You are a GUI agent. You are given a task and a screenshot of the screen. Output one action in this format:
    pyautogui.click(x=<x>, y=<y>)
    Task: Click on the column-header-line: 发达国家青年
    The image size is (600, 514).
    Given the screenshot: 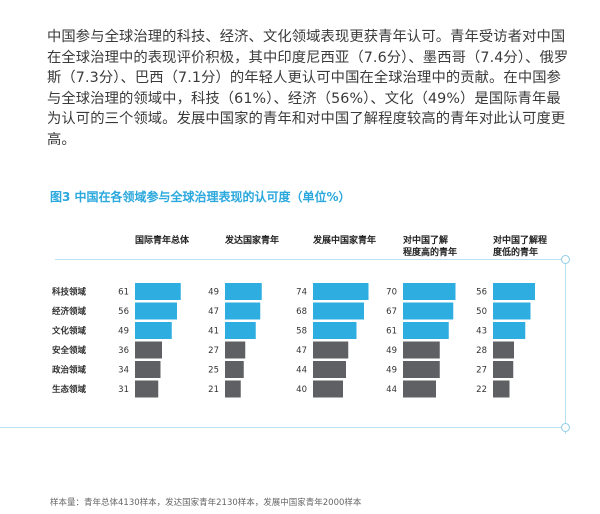 What is the action you would take?
    pyautogui.click(x=251, y=240)
    